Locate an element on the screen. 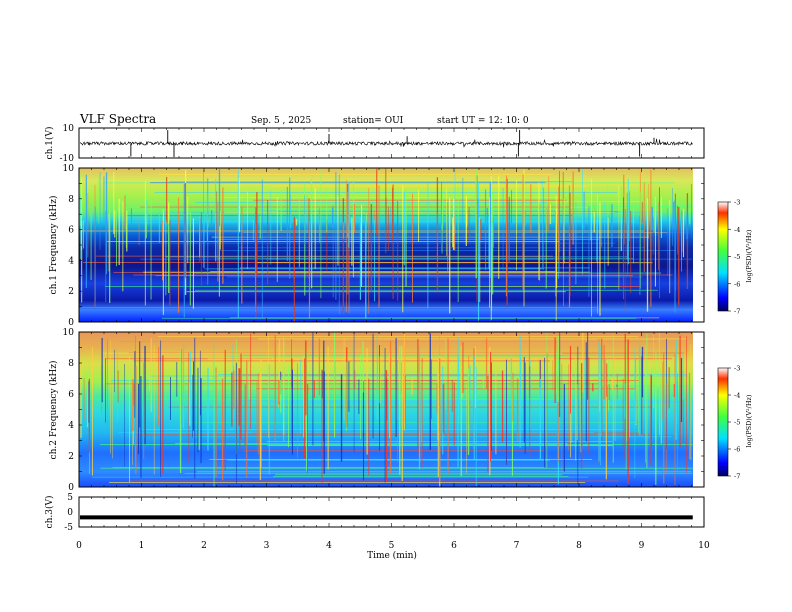 The width and height of the screenshot is (792, 612). ch1-waveform-trace is located at coordinates (386, 143).